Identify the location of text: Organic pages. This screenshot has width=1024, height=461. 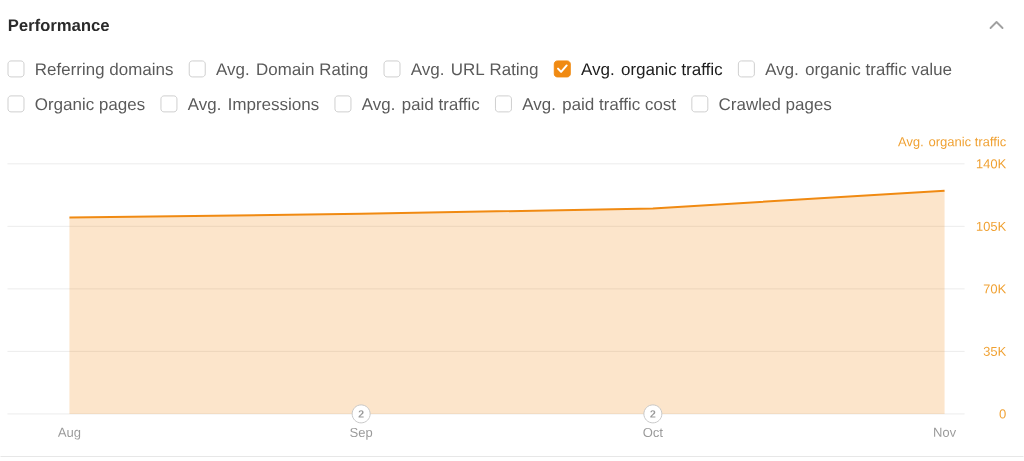
(90, 105).